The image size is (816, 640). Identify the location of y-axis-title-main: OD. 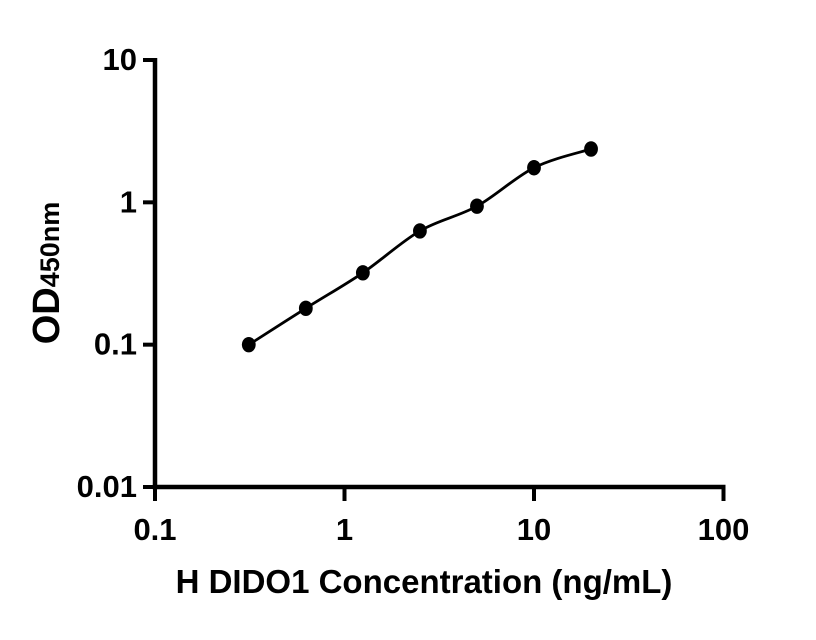
(47, 316).